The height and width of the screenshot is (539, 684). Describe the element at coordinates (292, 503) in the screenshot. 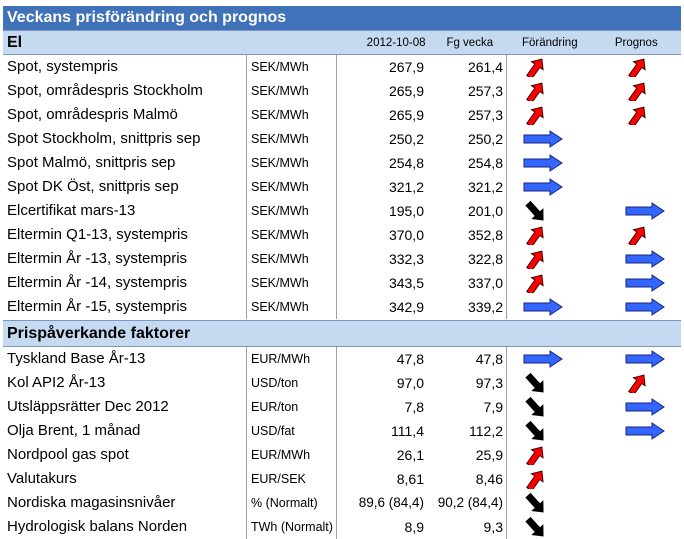

I see `row-unit: % (Normalt)` at that location.